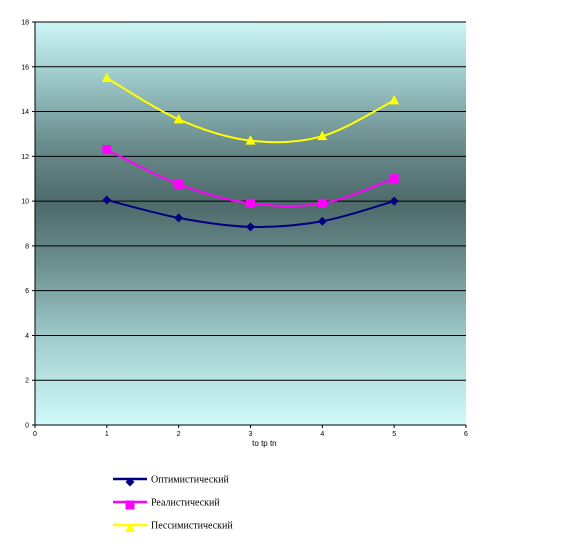 The height and width of the screenshot is (542, 577). What do you see at coordinates (25, 157) in the screenshot?
I see `y-tick-label: 12` at bounding box center [25, 157].